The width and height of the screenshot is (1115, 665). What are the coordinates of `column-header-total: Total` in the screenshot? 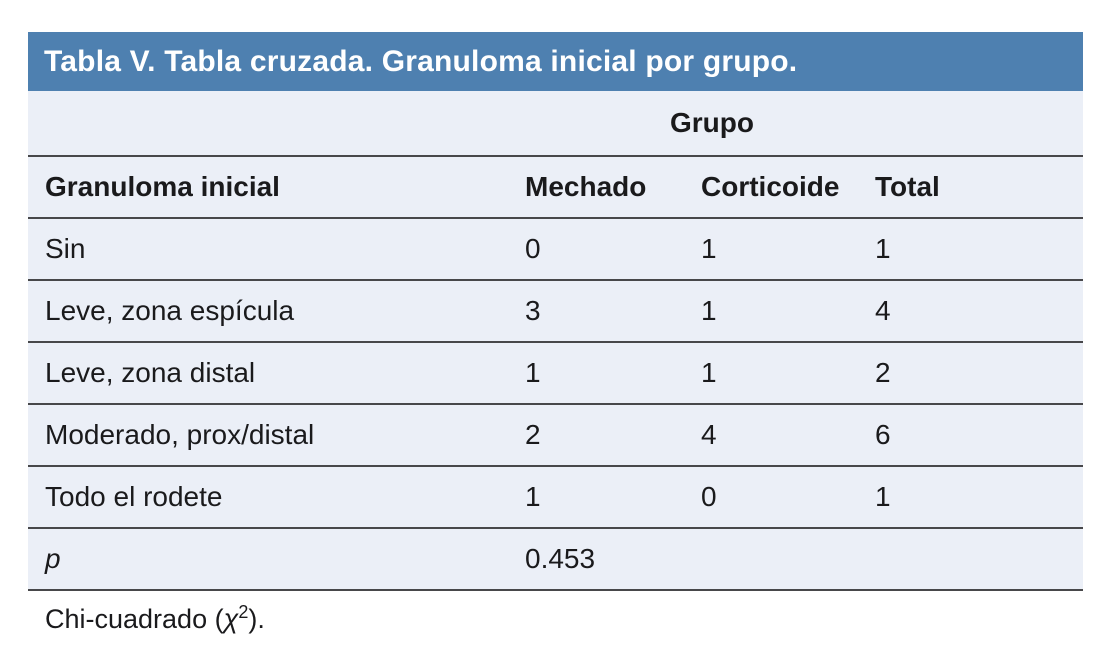 It's located at (907, 186).